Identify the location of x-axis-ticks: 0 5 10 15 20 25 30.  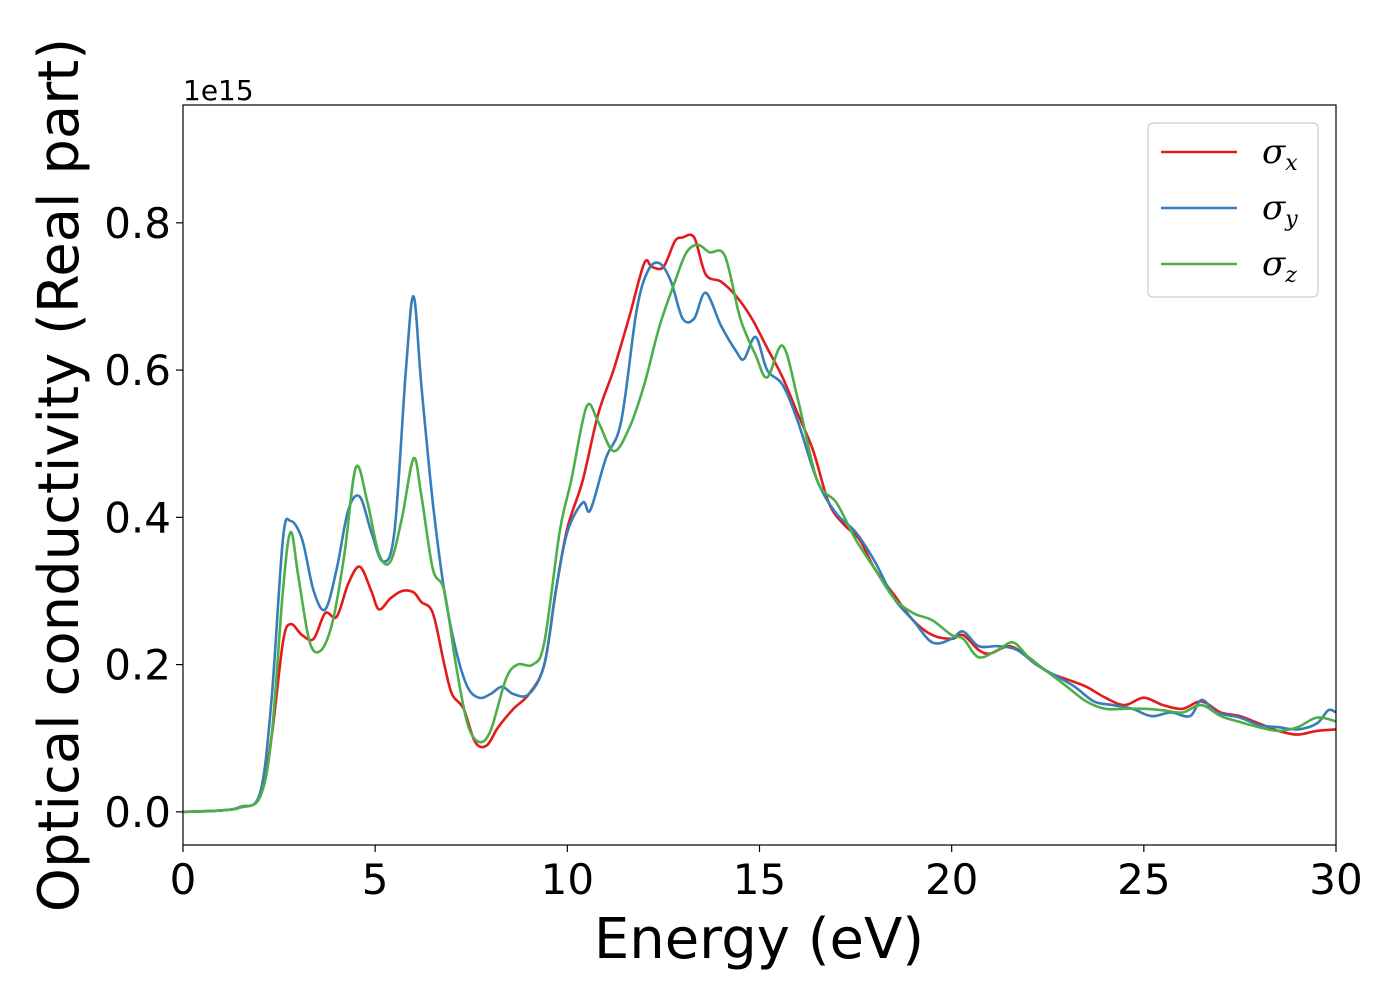
(766, 874).